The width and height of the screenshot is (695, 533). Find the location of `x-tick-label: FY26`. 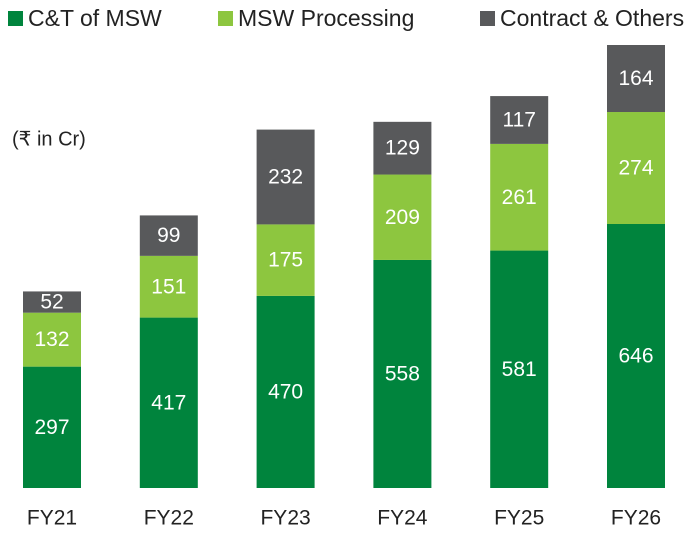

x-tick-label: FY26 is located at coordinates (636, 518).